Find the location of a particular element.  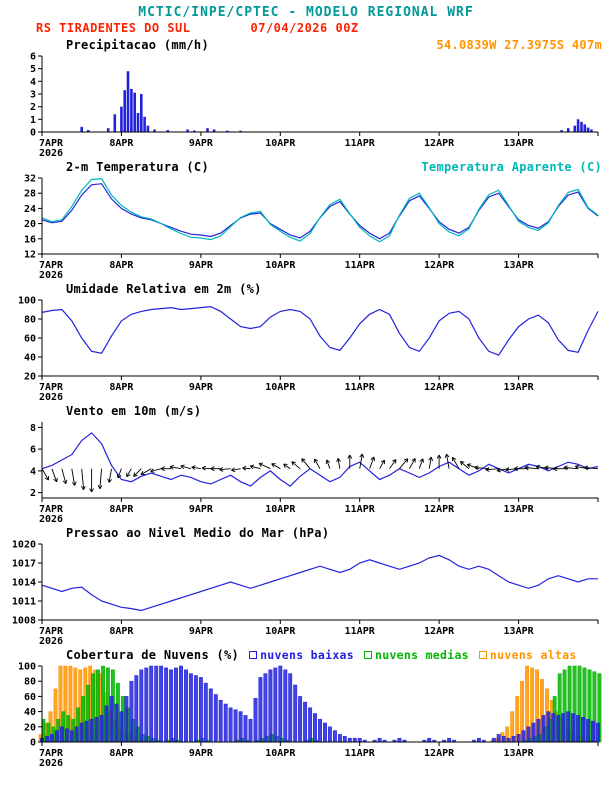

station-line: RS TIRADENTES DO SUL 07/04/2026 00Z is located at coordinates (306, 28).